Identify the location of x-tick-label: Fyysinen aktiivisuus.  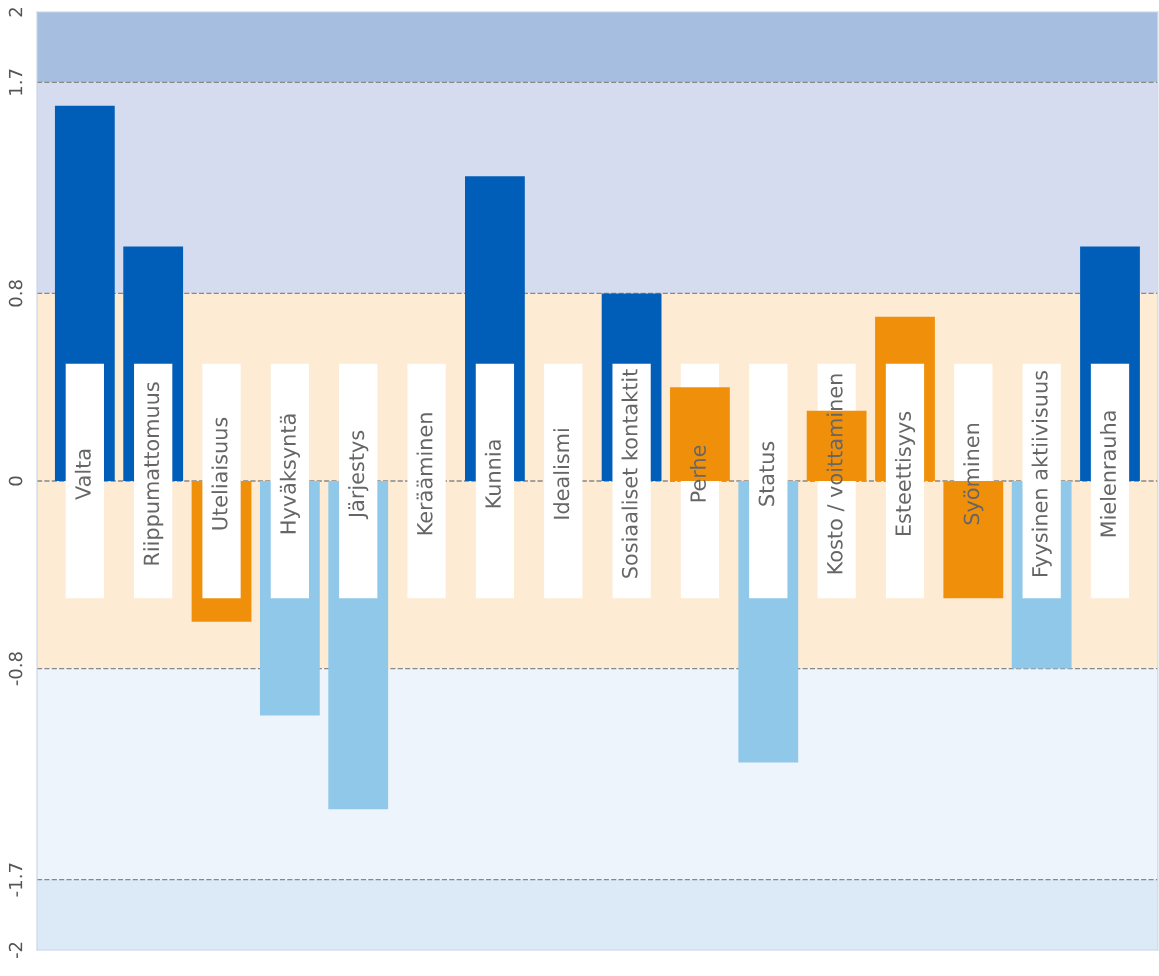
(1041, 473).